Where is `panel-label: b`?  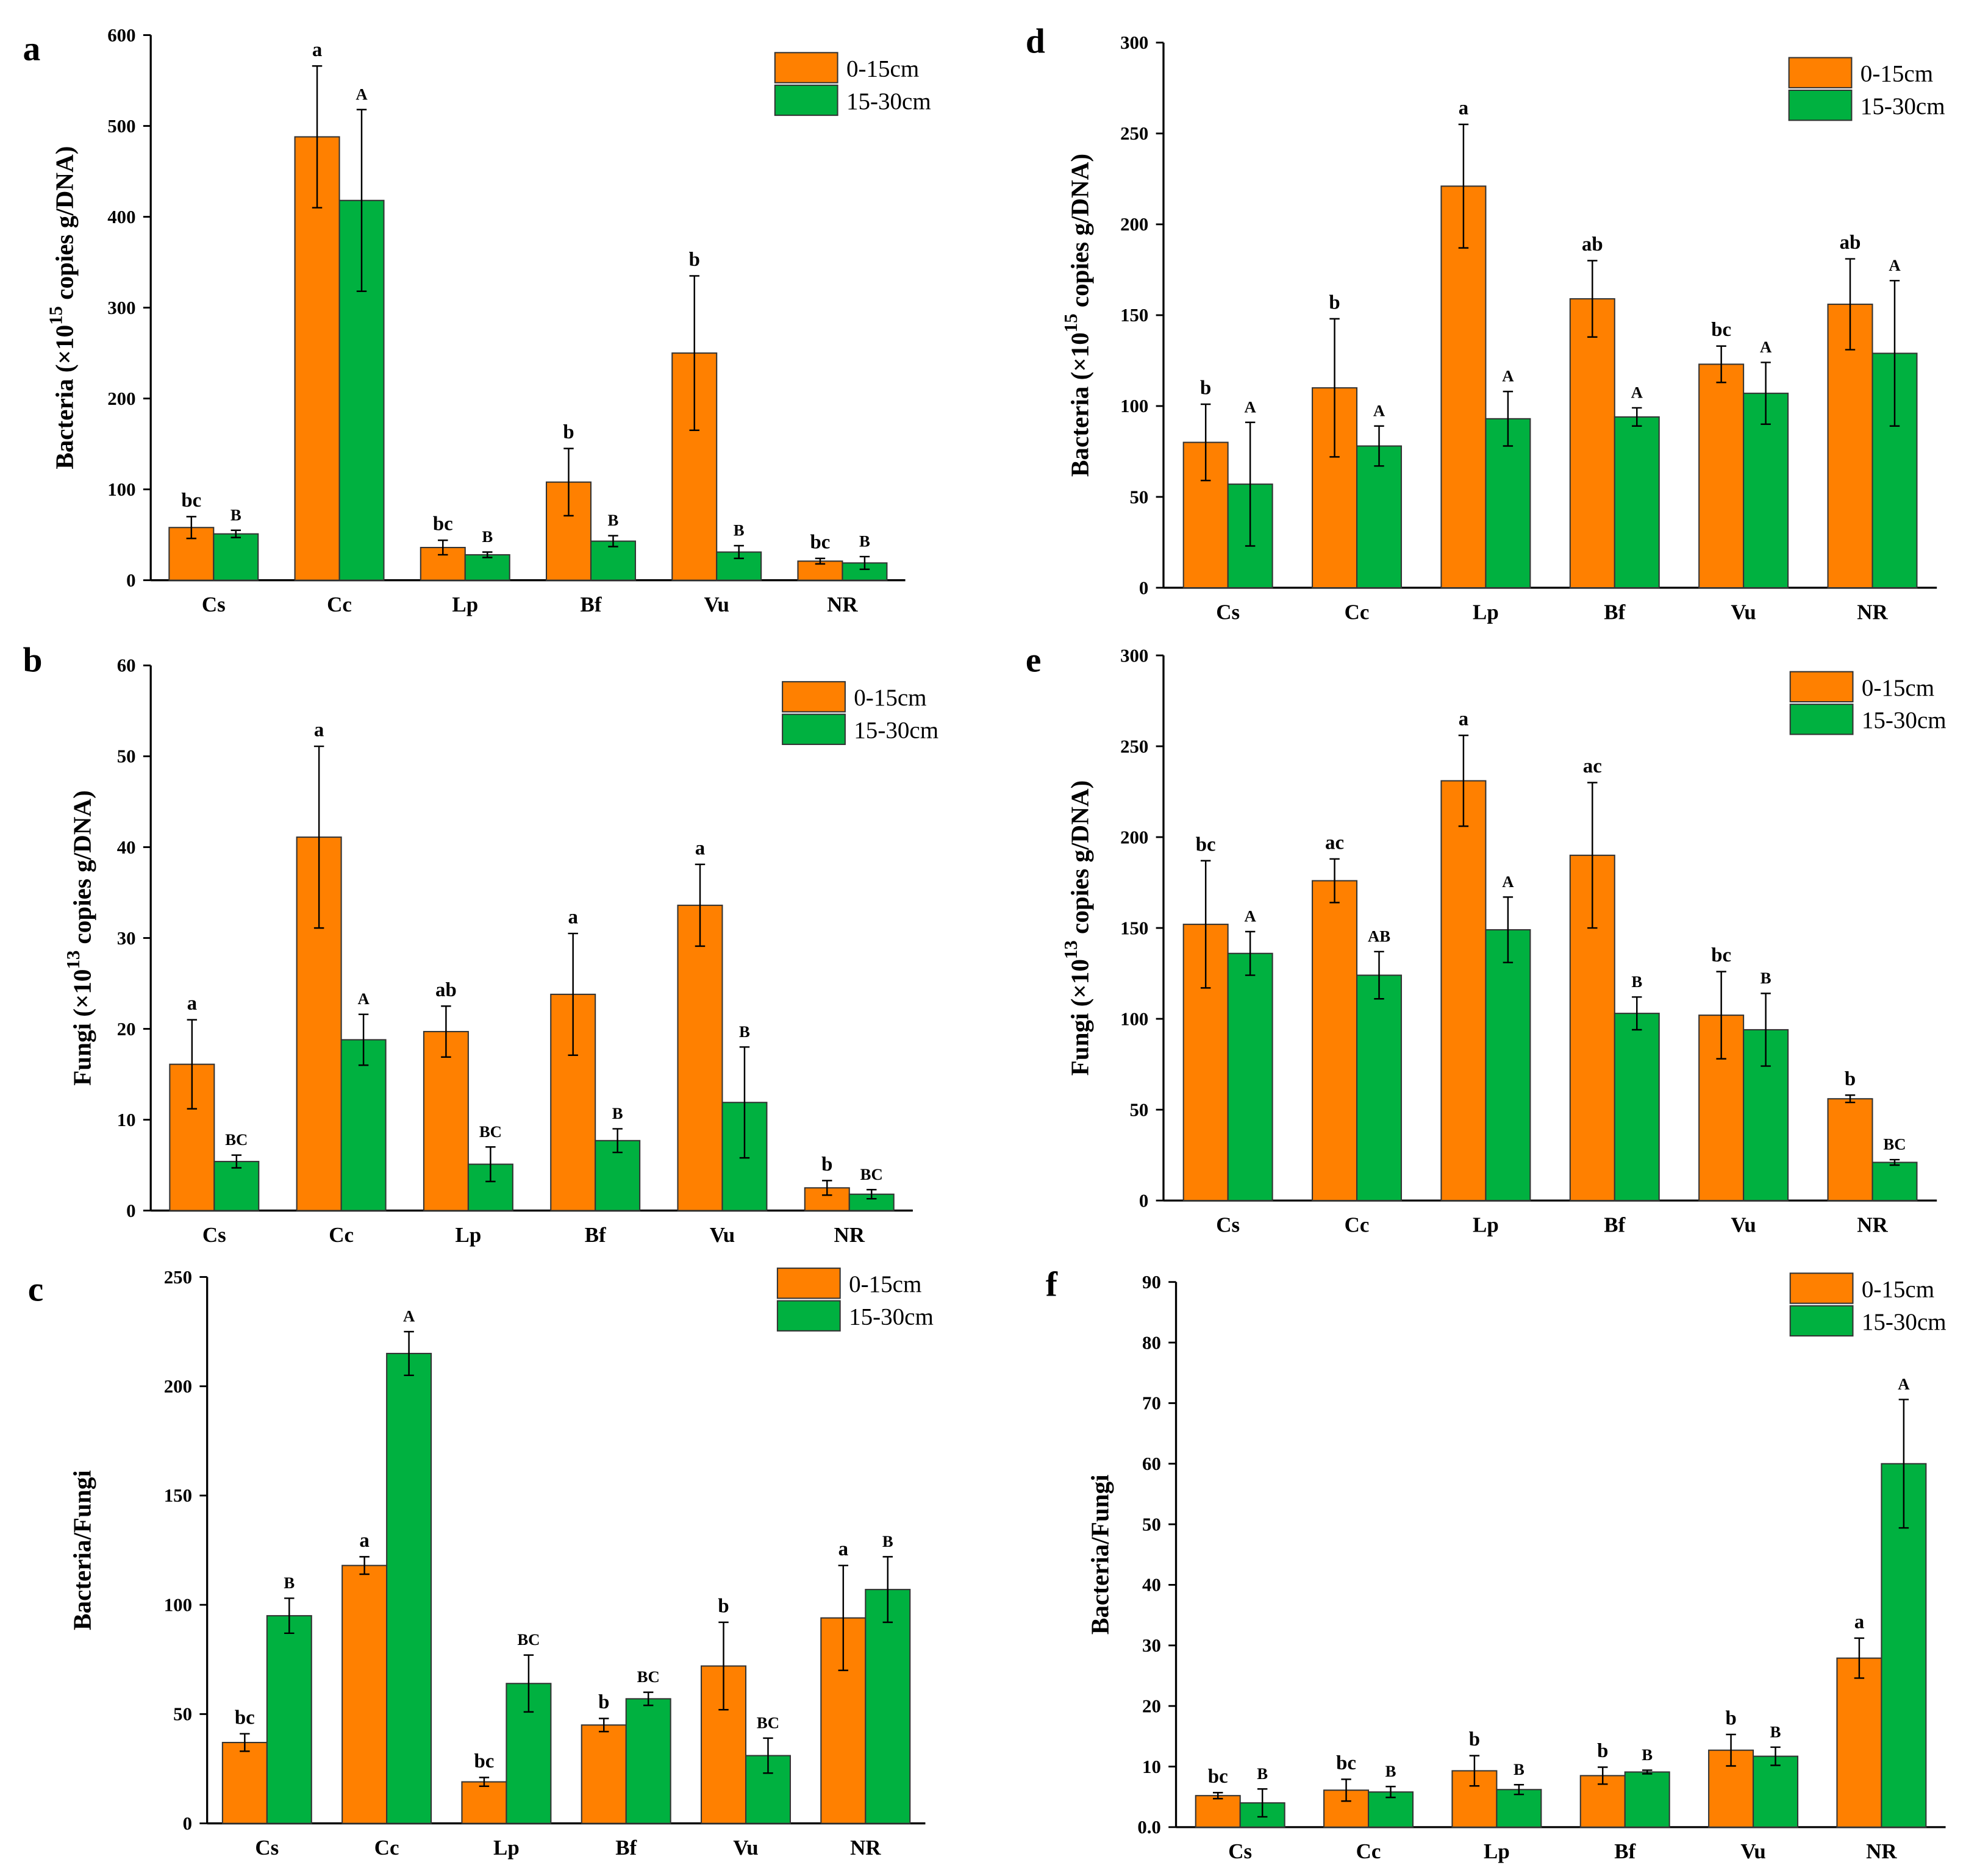
panel-label: b is located at coordinates (33, 660).